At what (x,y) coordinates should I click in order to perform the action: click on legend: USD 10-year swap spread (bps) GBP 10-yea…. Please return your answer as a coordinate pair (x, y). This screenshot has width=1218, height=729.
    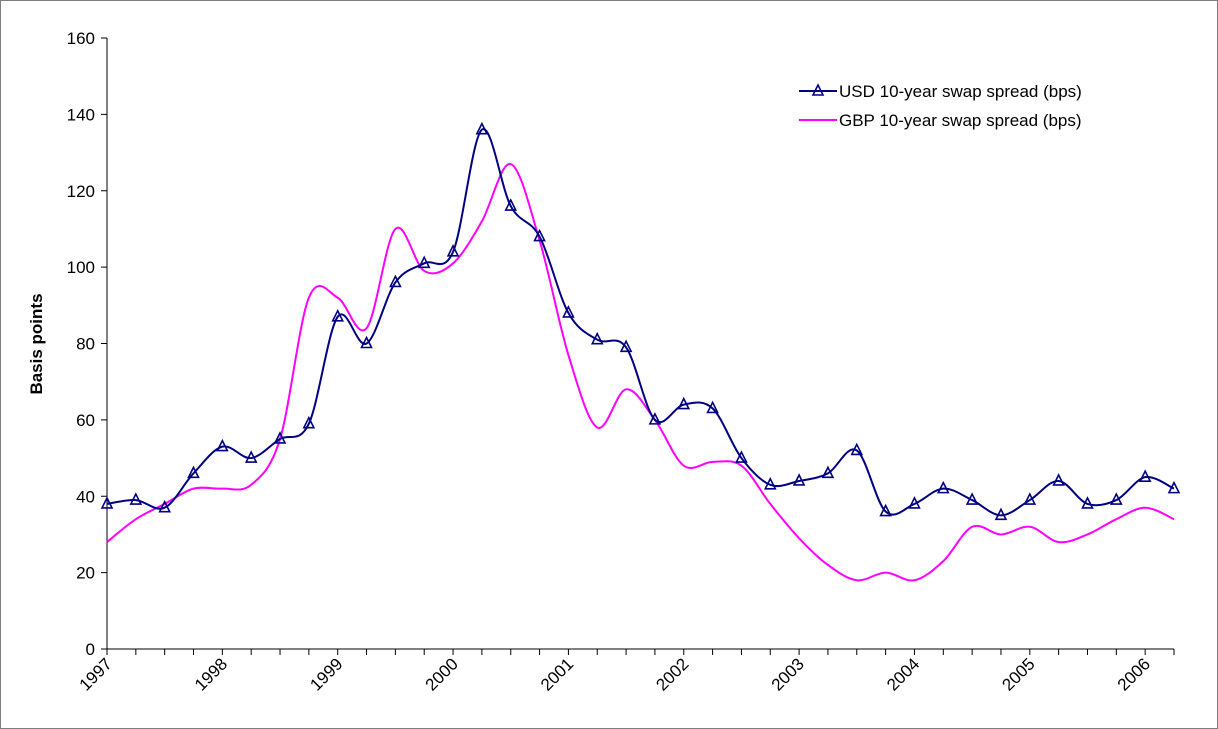
    Looking at the image, I should click on (940, 106).